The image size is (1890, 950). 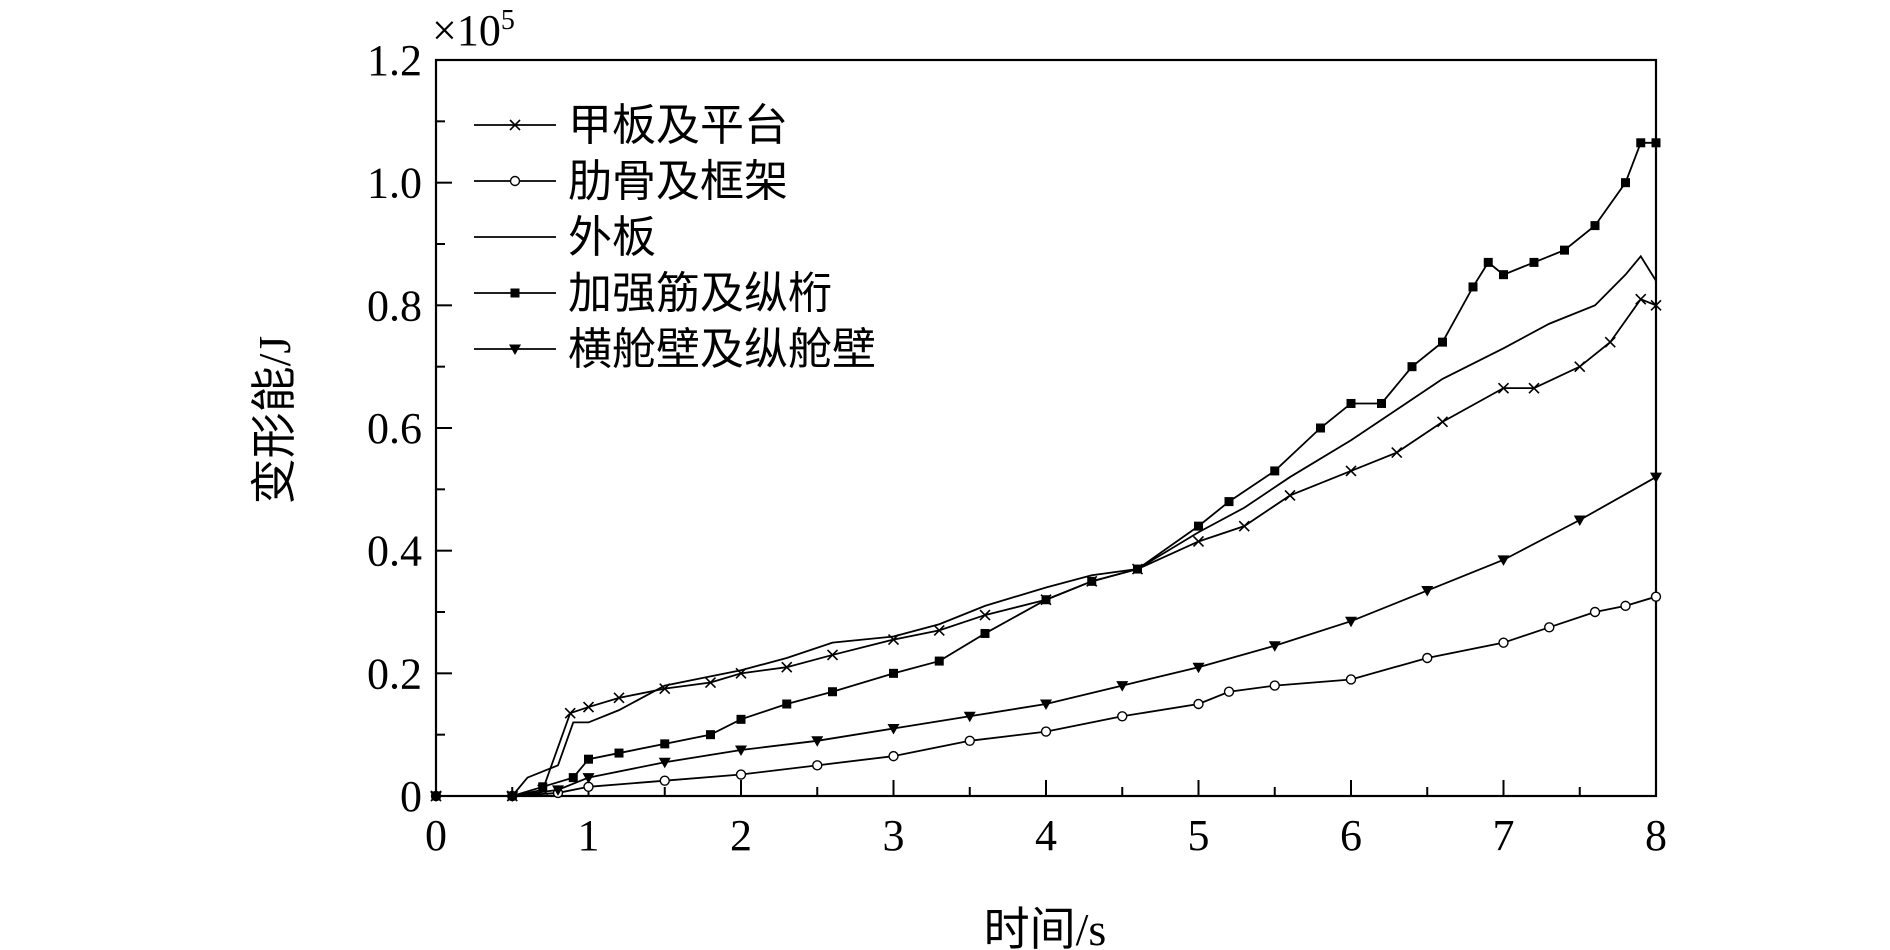 I want to click on y-tick-label: 0.6, so click(x=394, y=428).